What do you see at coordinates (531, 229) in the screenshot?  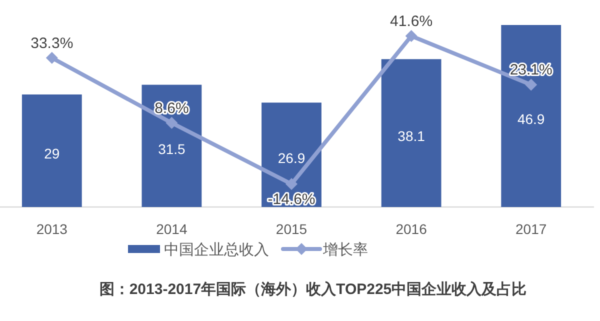 I see `x-tick-label: 2017` at bounding box center [531, 229].